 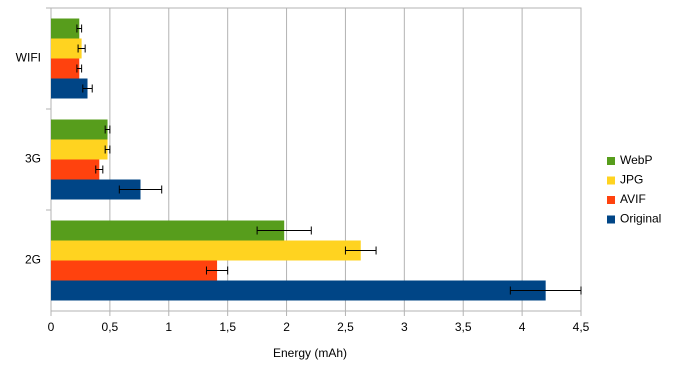 I want to click on x-tick-label: 0,5, so click(x=110, y=327).